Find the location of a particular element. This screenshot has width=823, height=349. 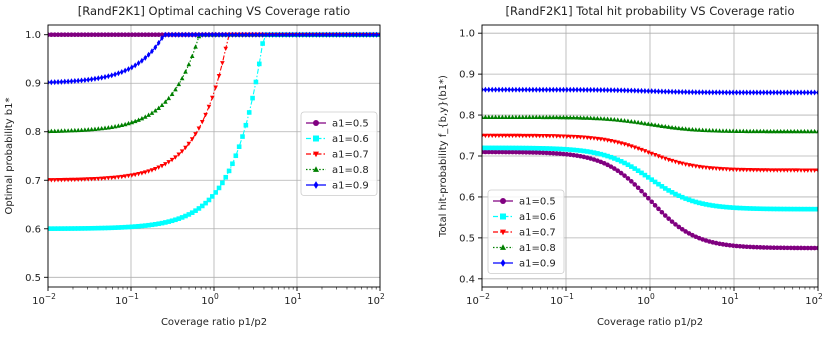

y-tick-label: 0.5 is located at coordinates (467, 238).